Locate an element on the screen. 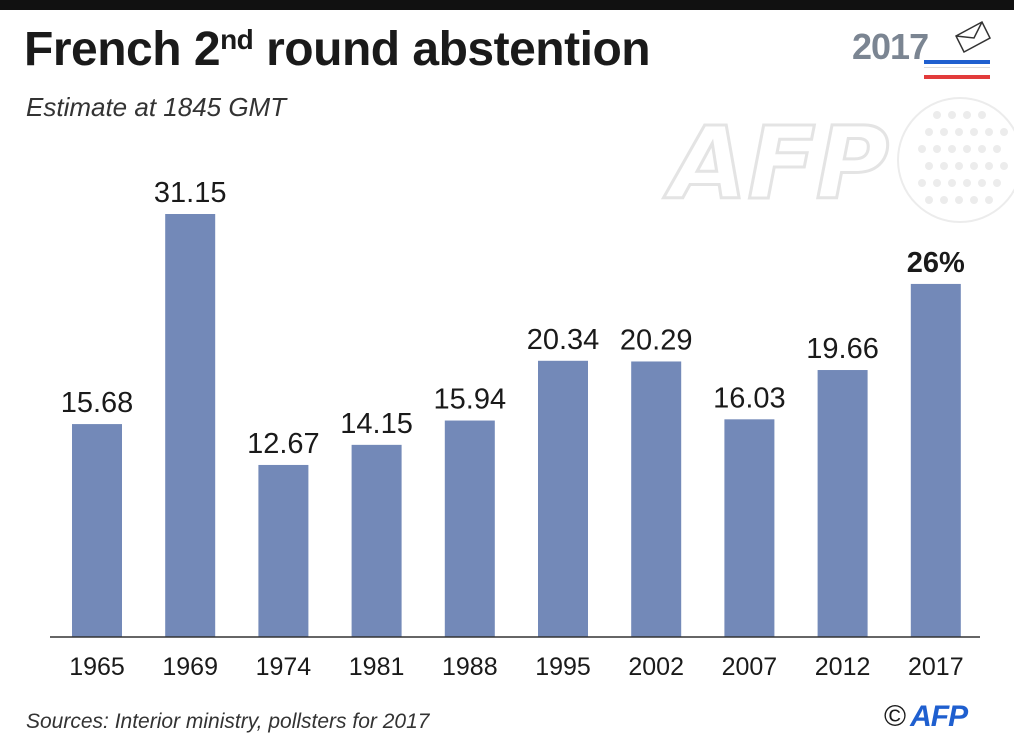  bar-1974 is located at coordinates (283, 550).